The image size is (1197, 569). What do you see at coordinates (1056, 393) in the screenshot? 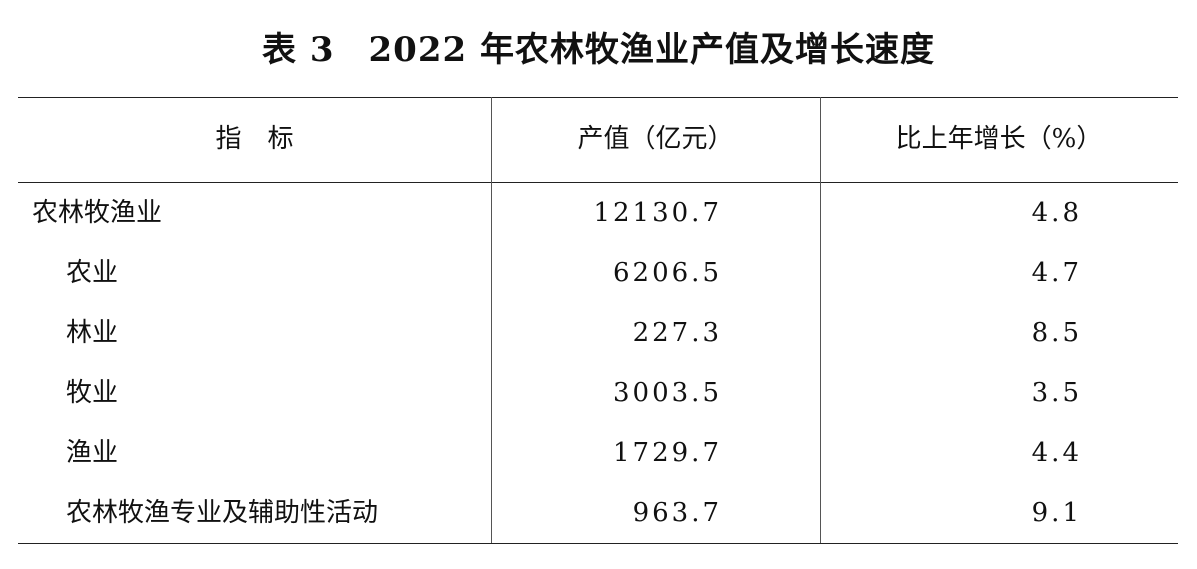
I see `row-growth: 3.5` at bounding box center [1056, 393].